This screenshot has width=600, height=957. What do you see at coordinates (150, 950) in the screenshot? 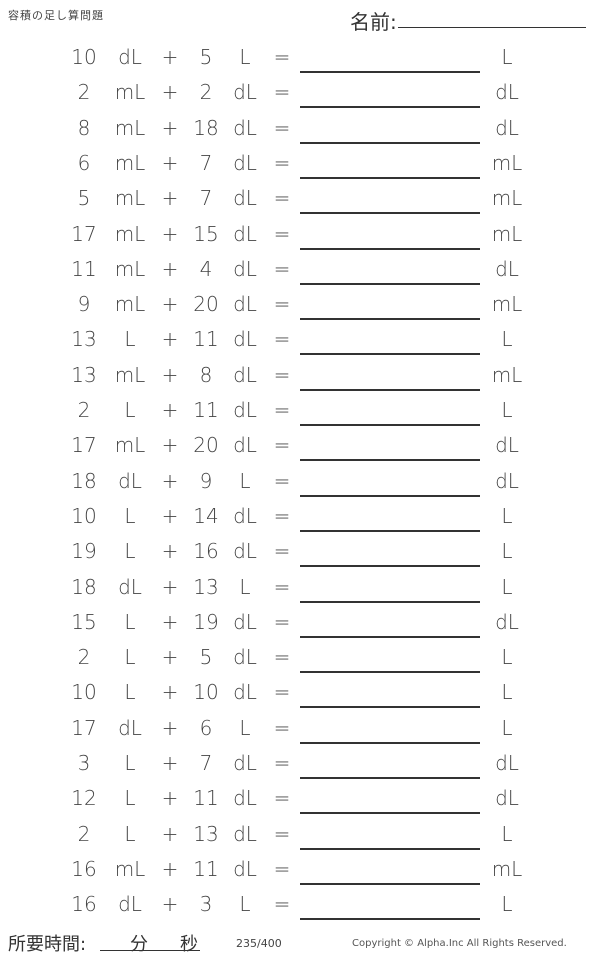
I see `time-field` at bounding box center [150, 950].